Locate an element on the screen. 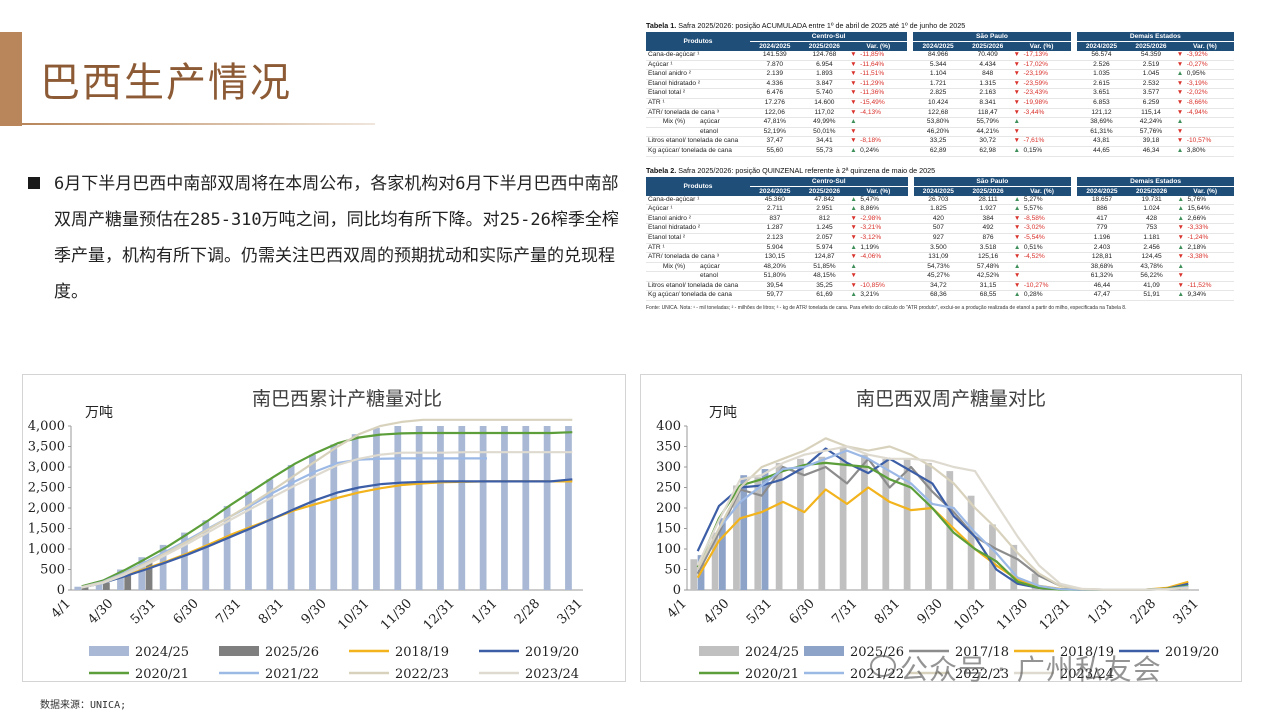 The height and width of the screenshot is (720, 1280). x-tick-label: 6/30 is located at coordinates (802, 611).